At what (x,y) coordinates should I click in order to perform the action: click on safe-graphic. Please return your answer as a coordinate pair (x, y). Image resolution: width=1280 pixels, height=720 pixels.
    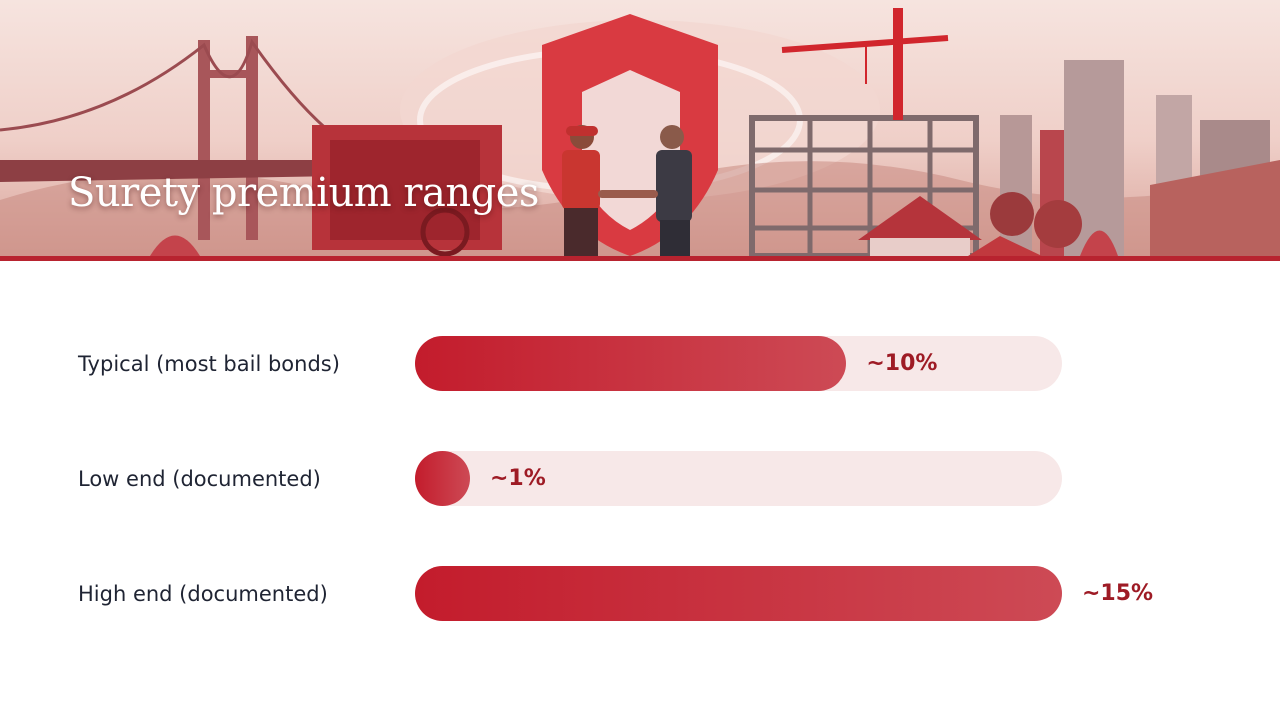
    Looking at the image, I should click on (407, 190).